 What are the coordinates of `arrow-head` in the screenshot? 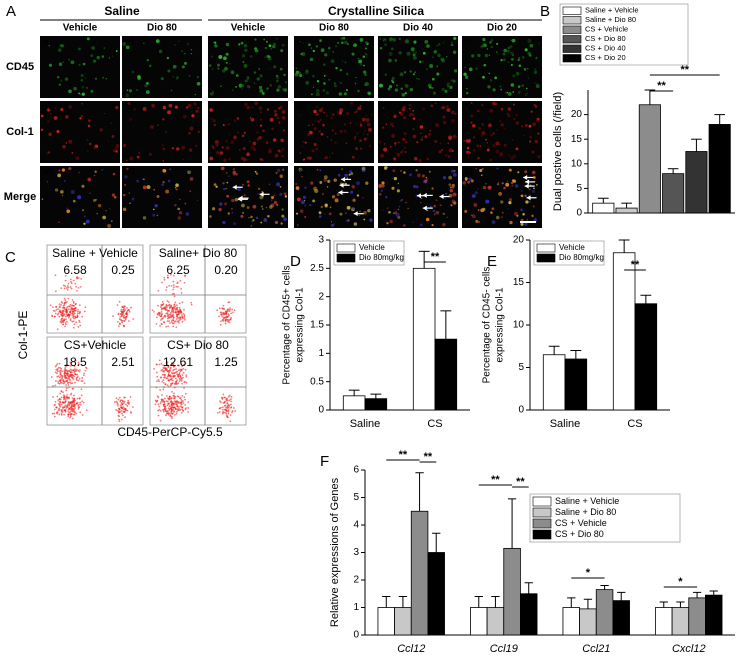 It's located at (419, 196).